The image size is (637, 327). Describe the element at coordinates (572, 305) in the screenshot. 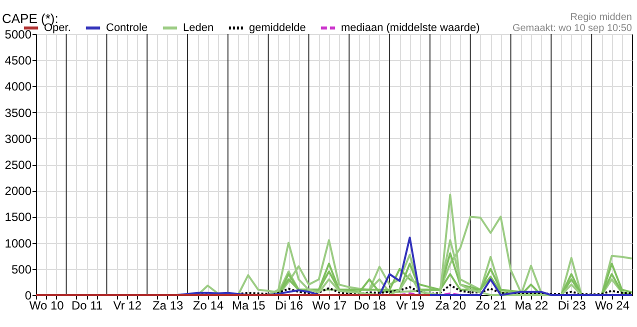

I see `x-tick-label: Di 23` at that location.